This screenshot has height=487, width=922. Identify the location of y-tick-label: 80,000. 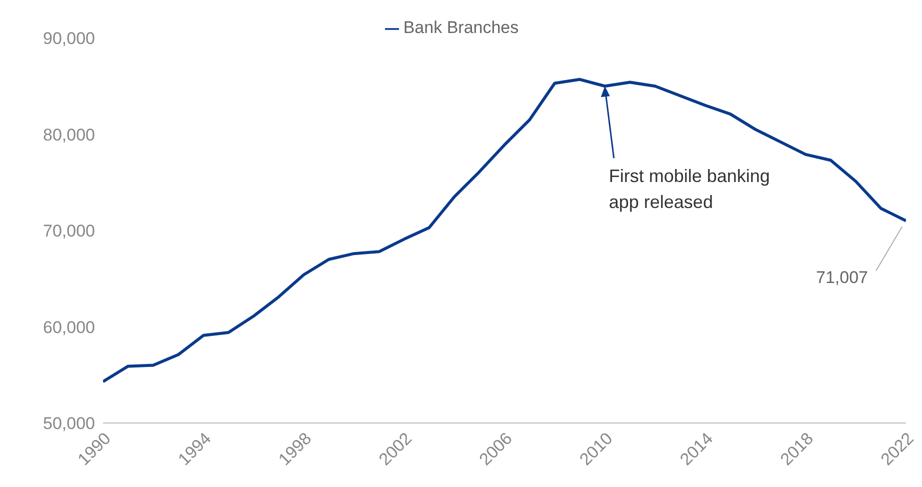
(69, 134).